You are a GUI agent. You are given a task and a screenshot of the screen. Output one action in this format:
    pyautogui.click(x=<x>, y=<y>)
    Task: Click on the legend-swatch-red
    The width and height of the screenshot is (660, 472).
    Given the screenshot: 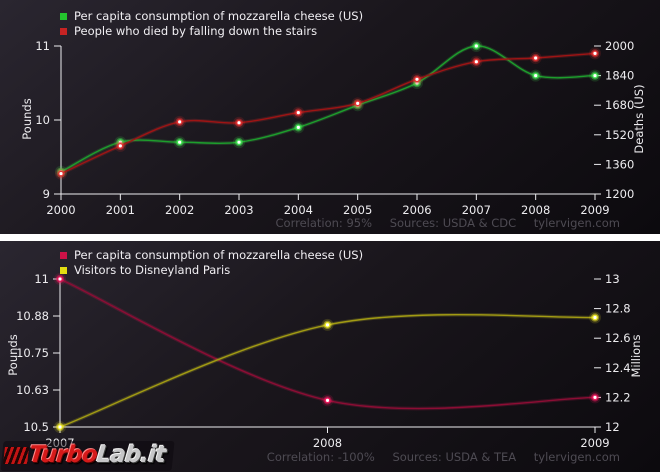 What is the action you would take?
    pyautogui.click(x=63, y=31)
    